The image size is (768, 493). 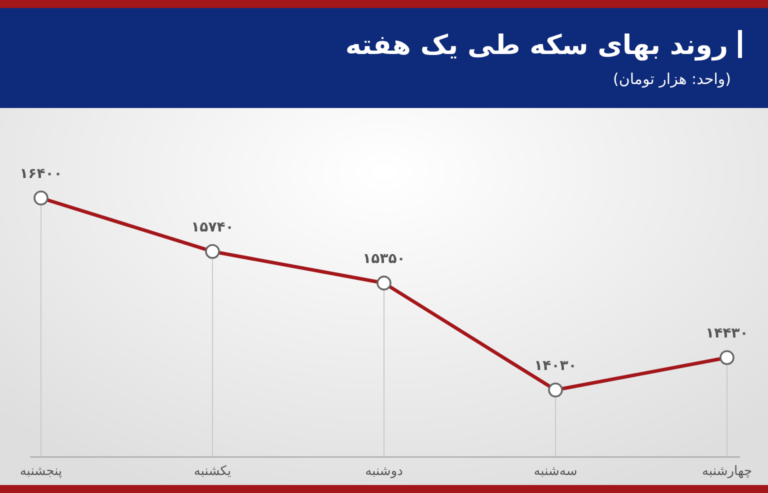 I want to click on data-label: ۱۶۴۰۰, so click(x=41, y=174).